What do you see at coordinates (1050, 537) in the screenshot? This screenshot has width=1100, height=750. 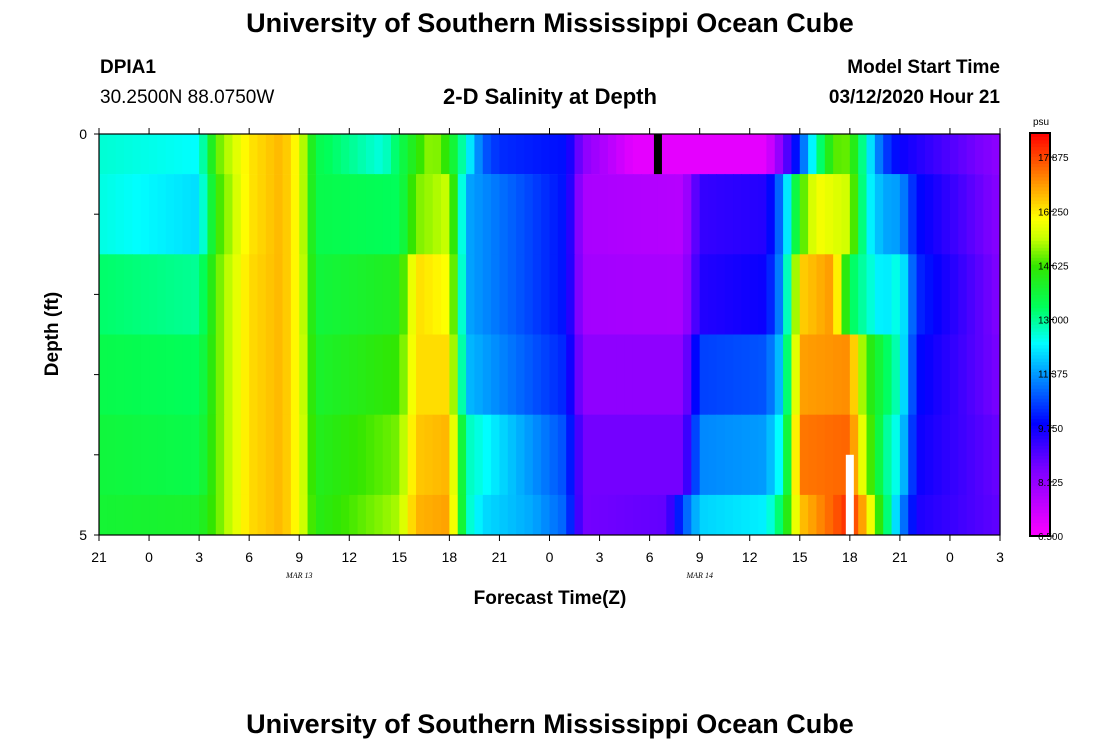 I see `colorbar-tick-label: 6.500` at bounding box center [1050, 537].